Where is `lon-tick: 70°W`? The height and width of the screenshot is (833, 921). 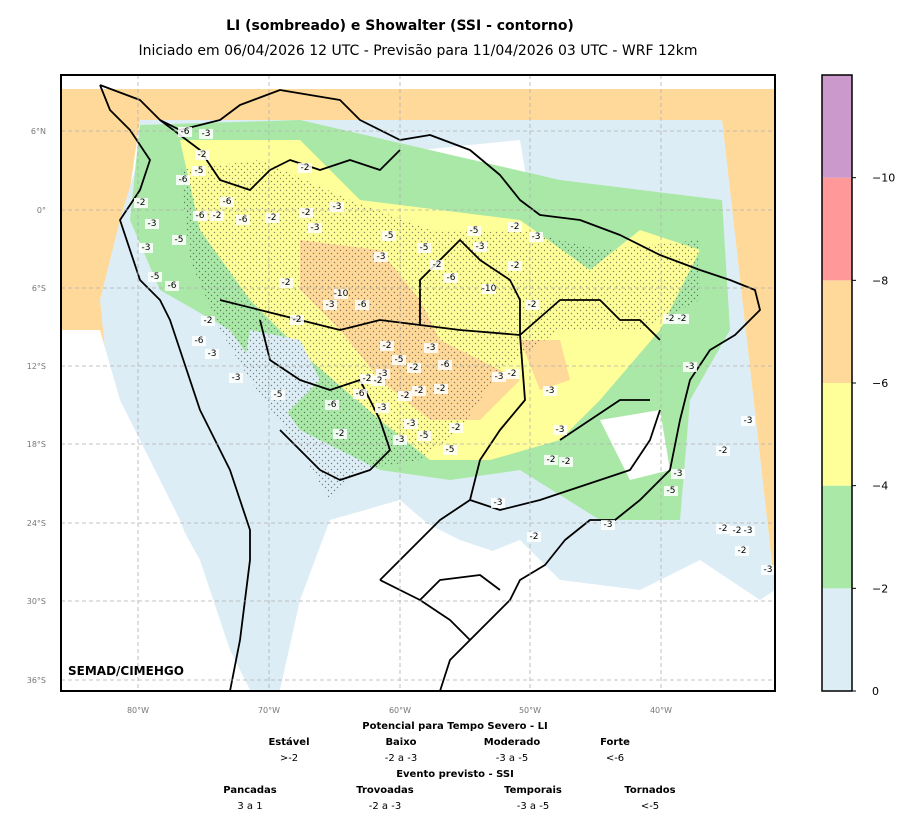
lon-tick: 70°W is located at coordinates (269, 710).